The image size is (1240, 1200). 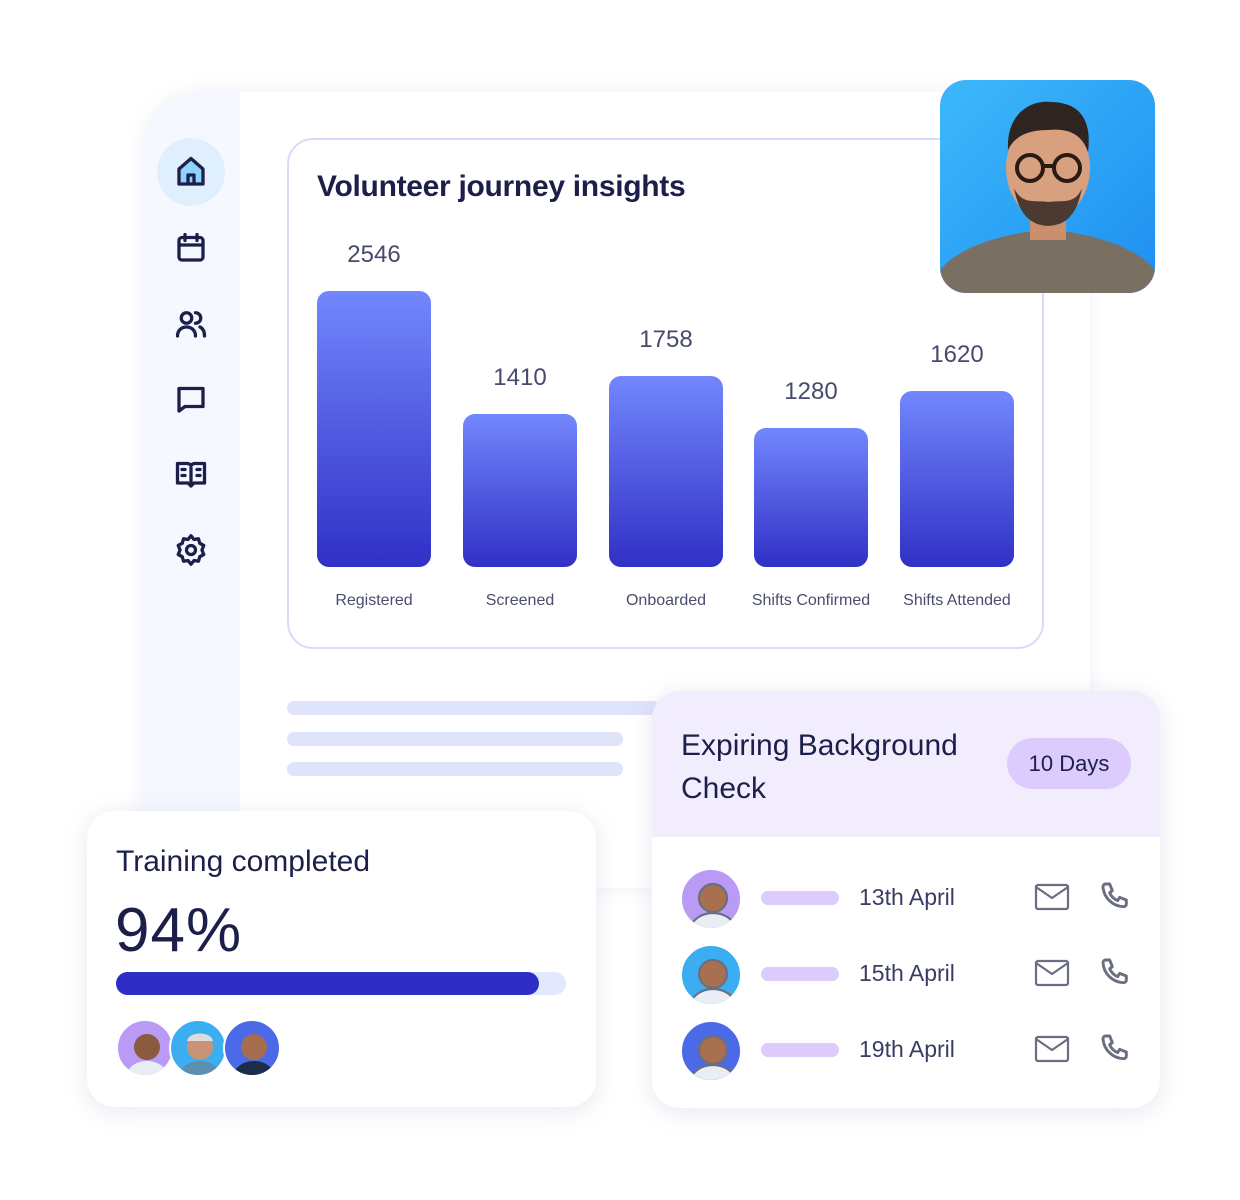 I want to click on category-label: Onboarded, so click(x=666, y=600).